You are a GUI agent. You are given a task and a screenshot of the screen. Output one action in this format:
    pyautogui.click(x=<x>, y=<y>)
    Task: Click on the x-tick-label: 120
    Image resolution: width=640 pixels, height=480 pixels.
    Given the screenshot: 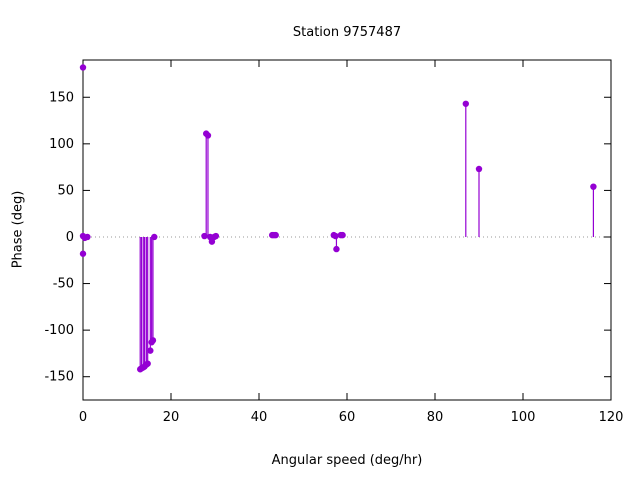 What is the action you would take?
    pyautogui.click(x=611, y=417)
    